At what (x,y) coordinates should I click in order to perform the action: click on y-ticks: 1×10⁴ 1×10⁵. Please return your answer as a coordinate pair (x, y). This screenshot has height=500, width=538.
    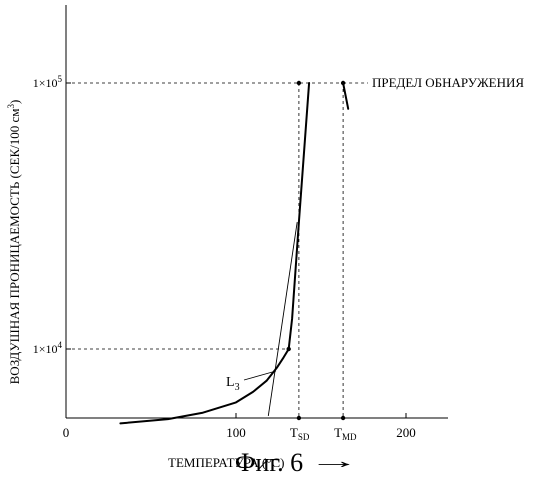
    Looking at the image, I should click on (52, 215).